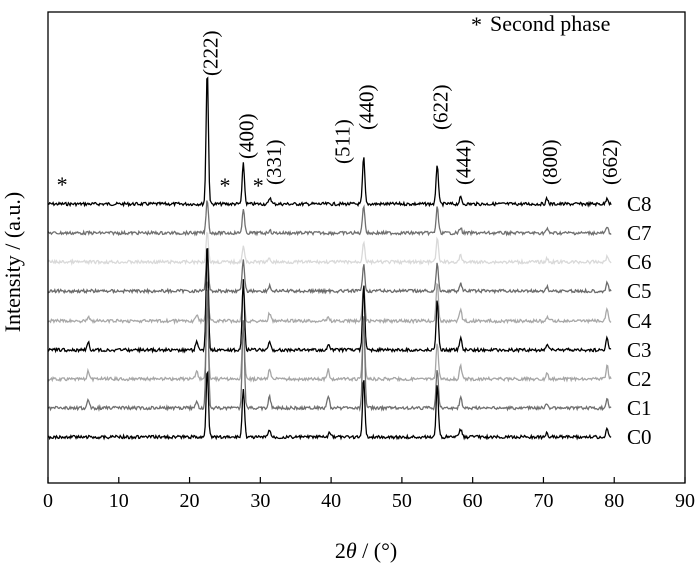 Image resolution: width=700 pixels, height=565 pixels. What do you see at coordinates (639, 204) in the screenshot?
I see `series-label-c8: C8` at bounding box center [639, 204].